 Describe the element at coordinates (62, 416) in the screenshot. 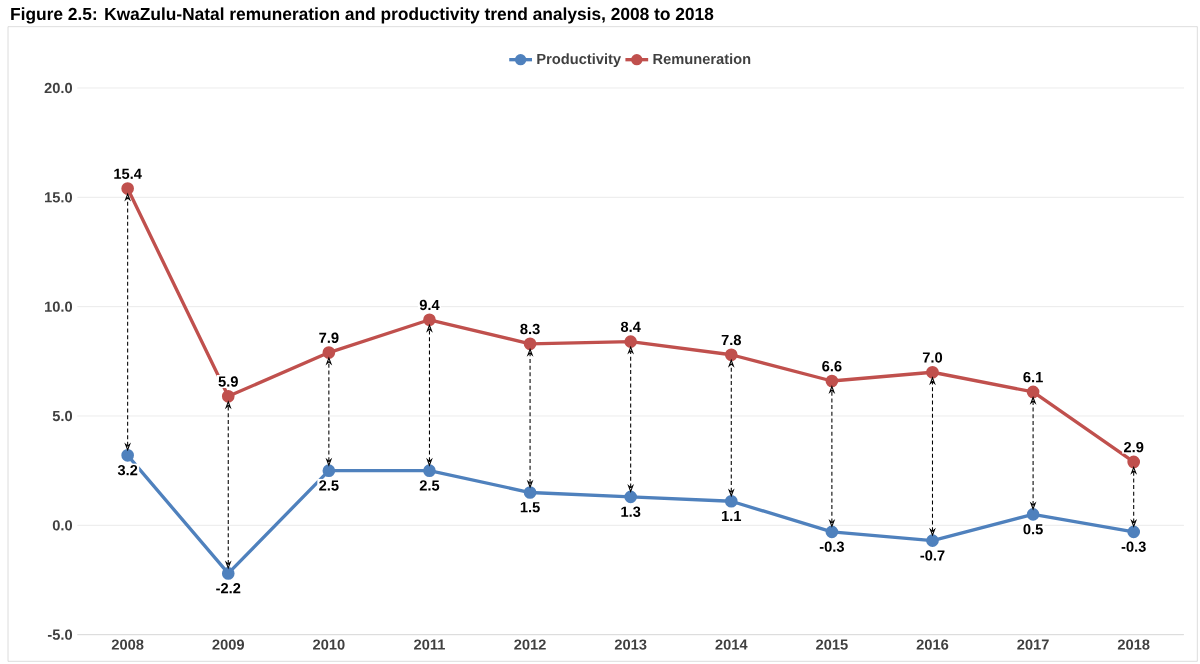

I see `y-tick-label: 5.0` at that location.